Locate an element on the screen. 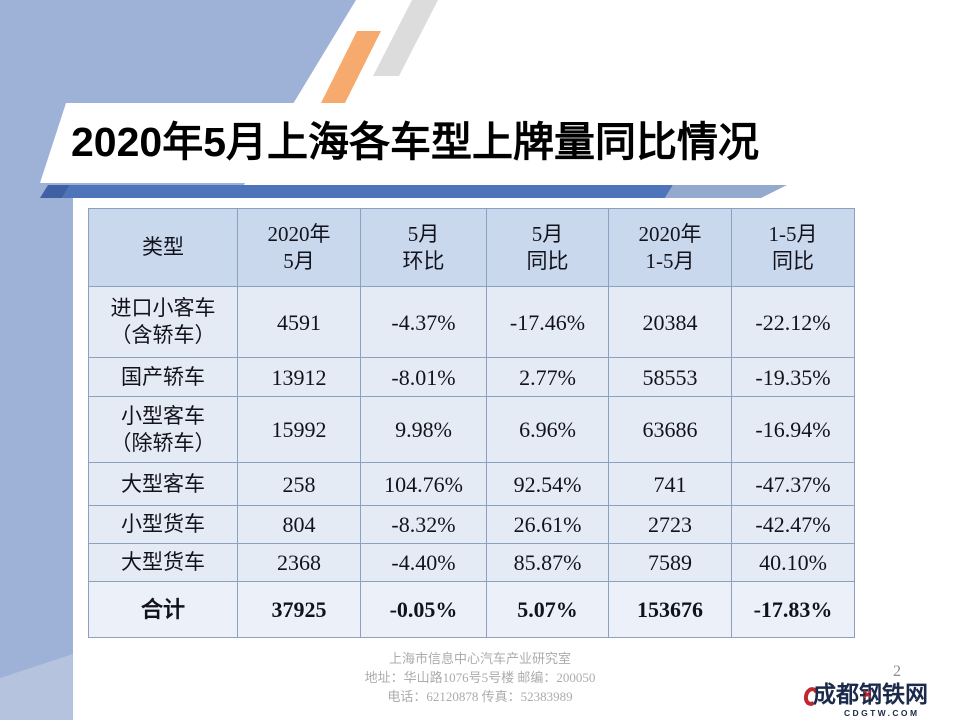 This screenshot has height=720, width=960. value-cell: -4.37% is located at coordinates (423, 322).